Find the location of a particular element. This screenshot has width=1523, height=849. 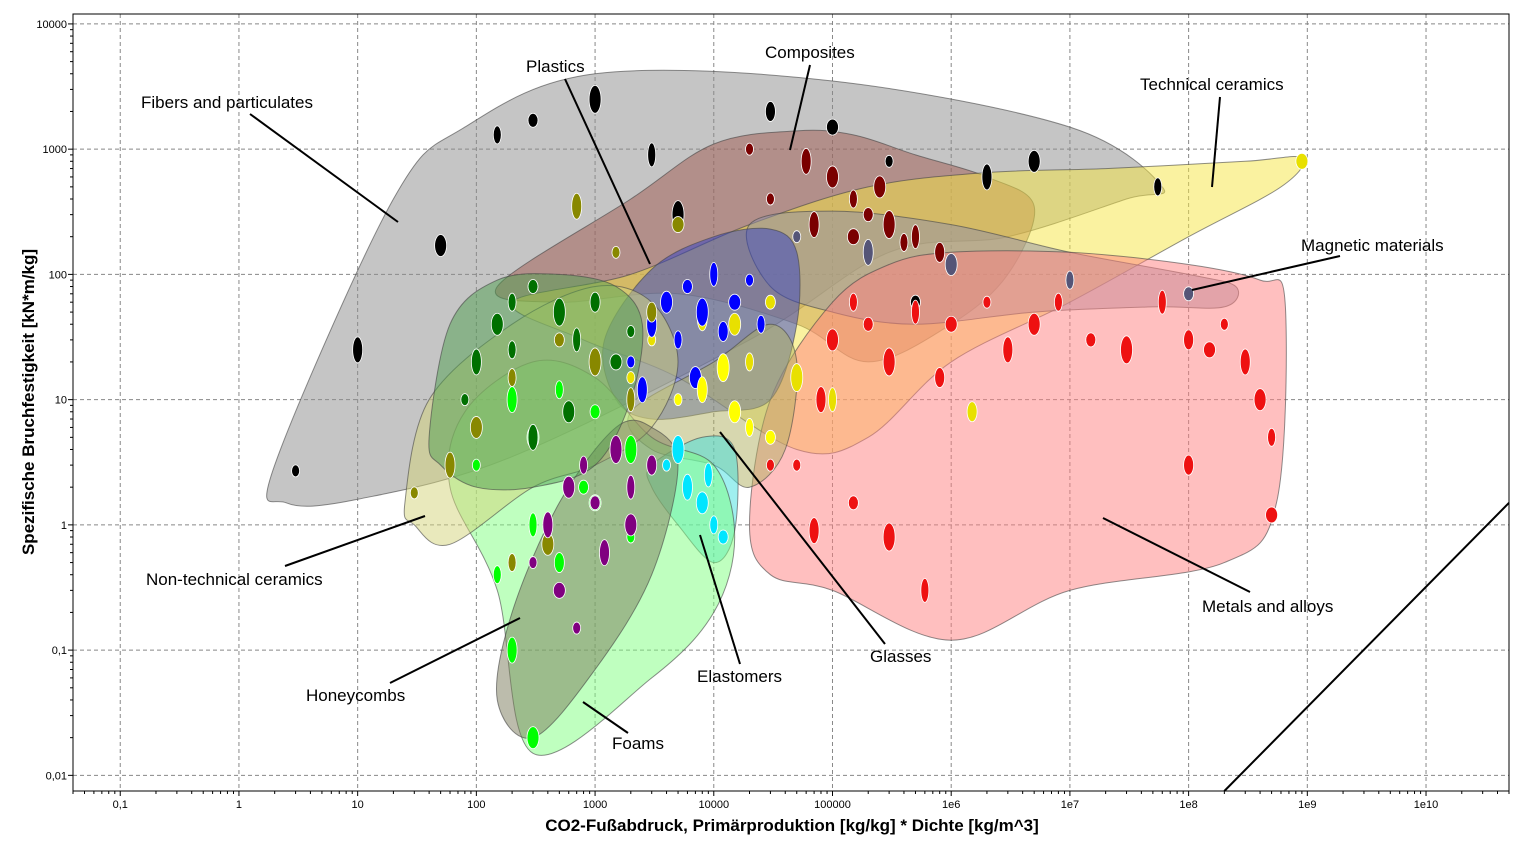

y-tick-label: 10 is located at coordinates (61, 401).